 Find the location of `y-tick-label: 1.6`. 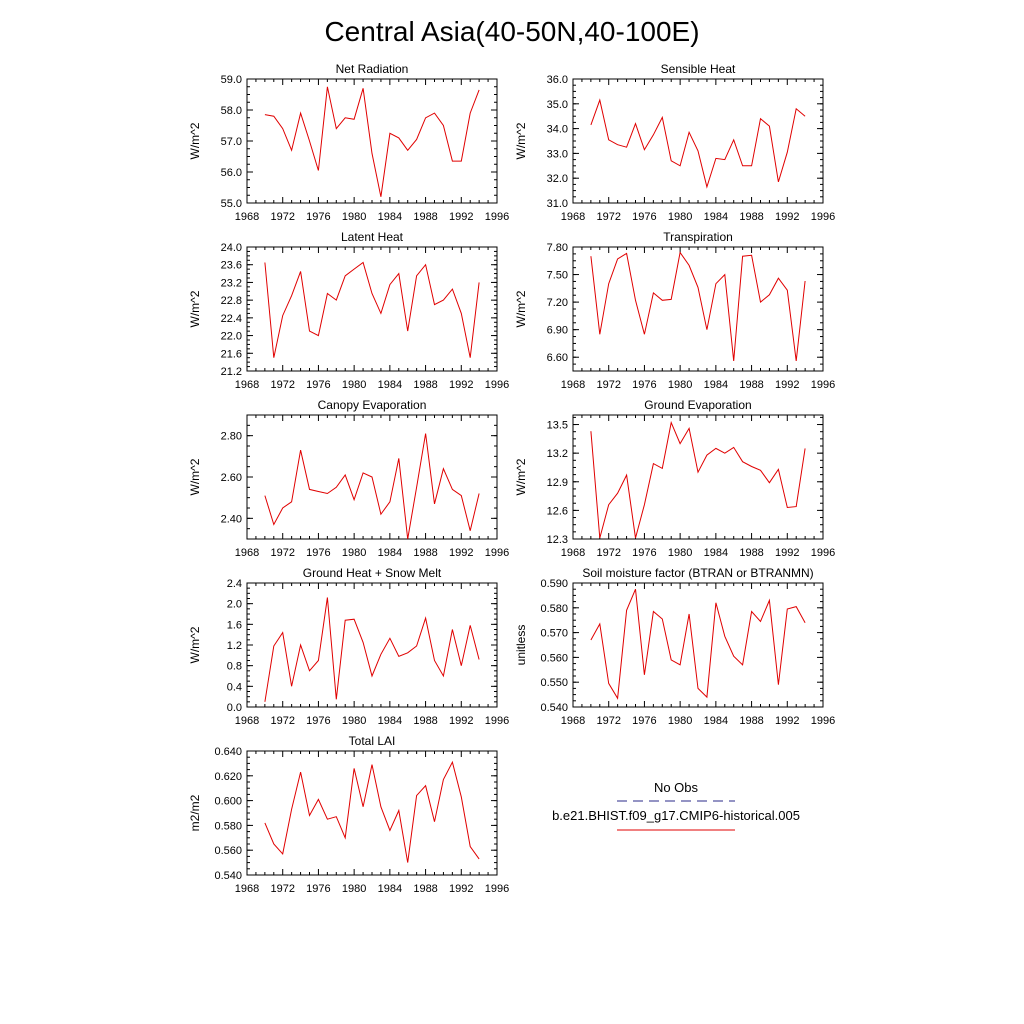

y-tick-label: 1.6 is located at coordinates (234, 625).